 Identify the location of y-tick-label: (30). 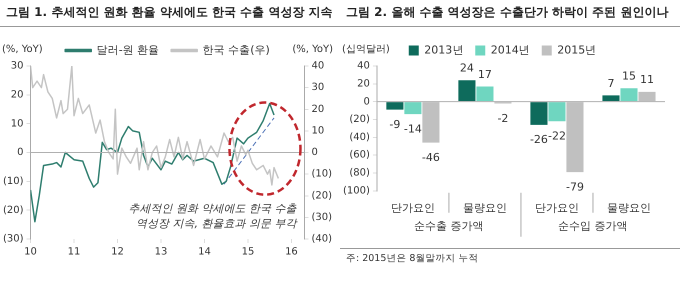
(13, 239).